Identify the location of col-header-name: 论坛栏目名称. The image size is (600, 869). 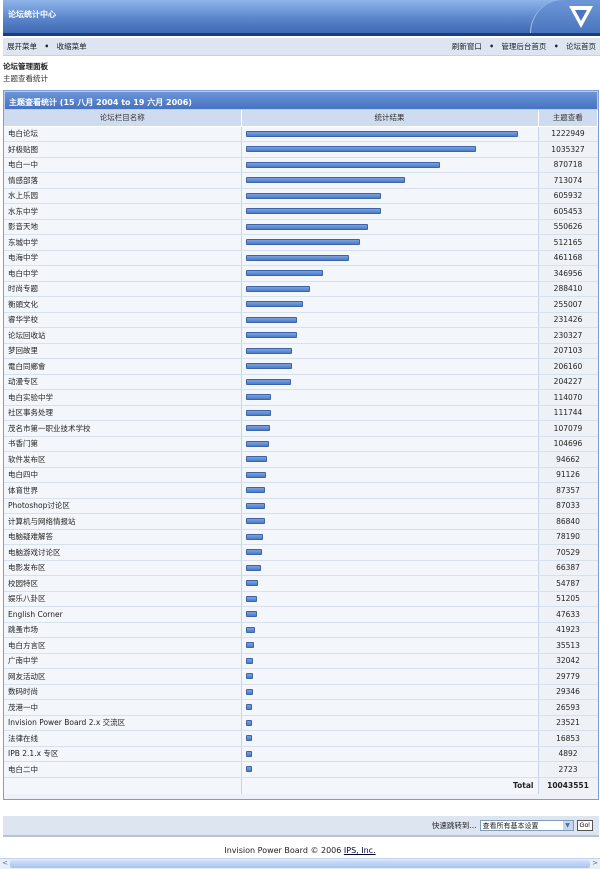
(123, 118).